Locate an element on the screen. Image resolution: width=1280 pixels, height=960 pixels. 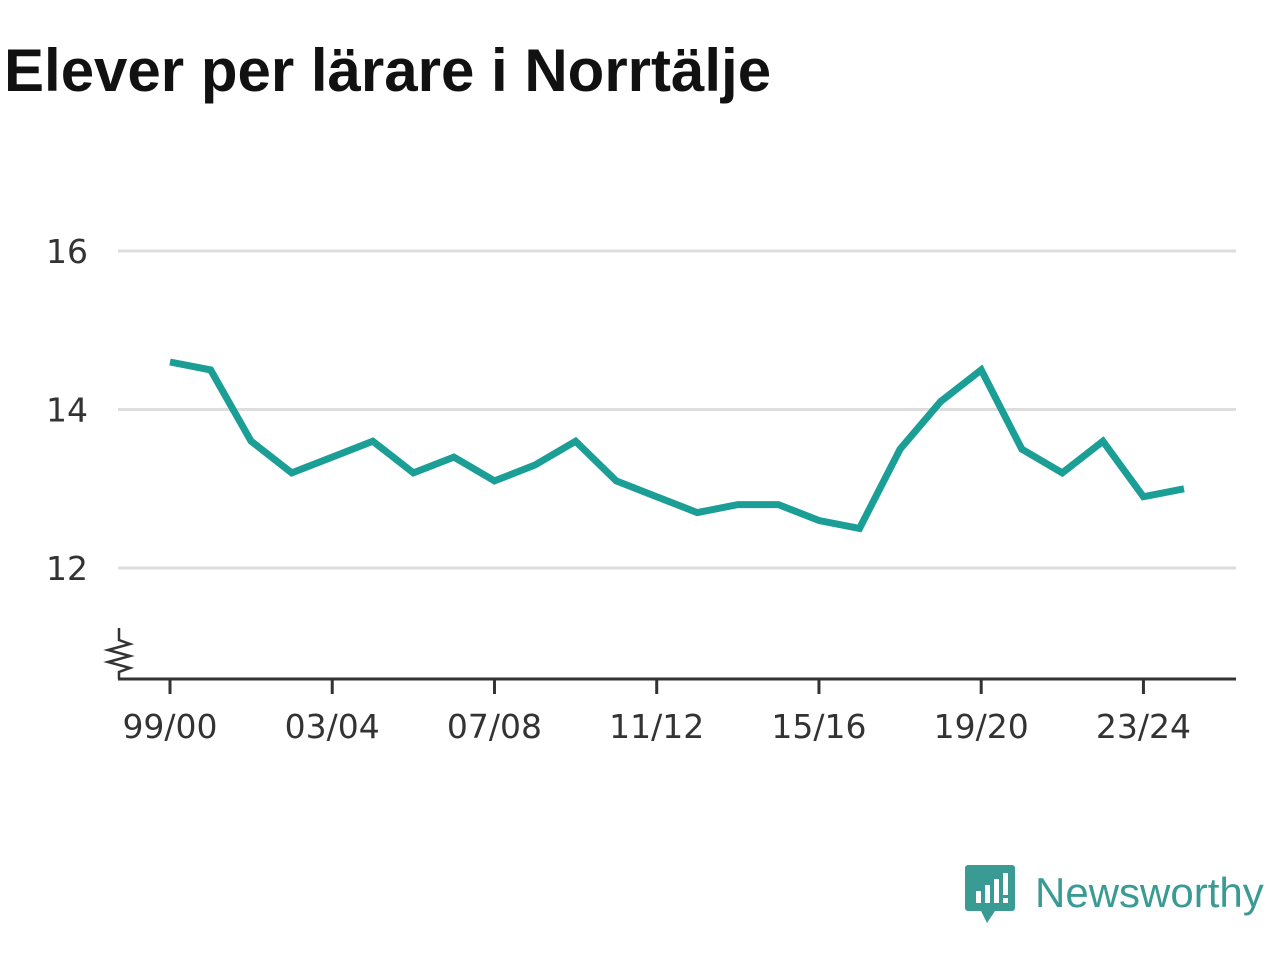
x-tick-label: 19/20 is located at coordinates (981, 726).